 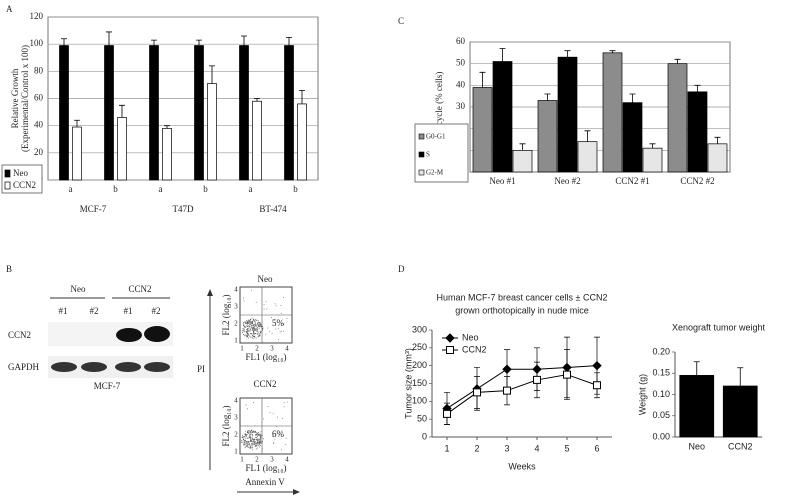 What do you see at coordinates (461, 41) in the screenshot?
I see `y-tick-label: 60` at bounding box center [461, 41].